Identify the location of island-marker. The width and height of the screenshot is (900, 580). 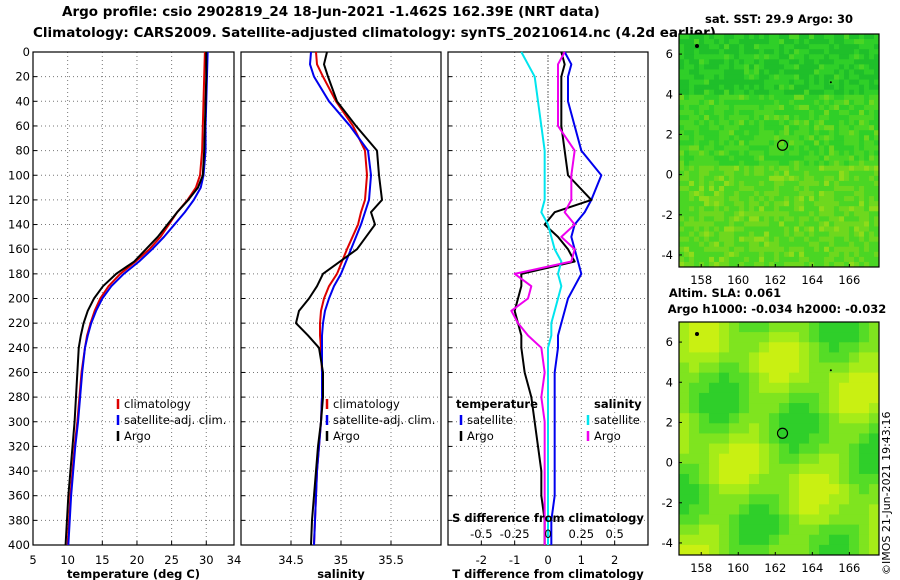
(697, 46).